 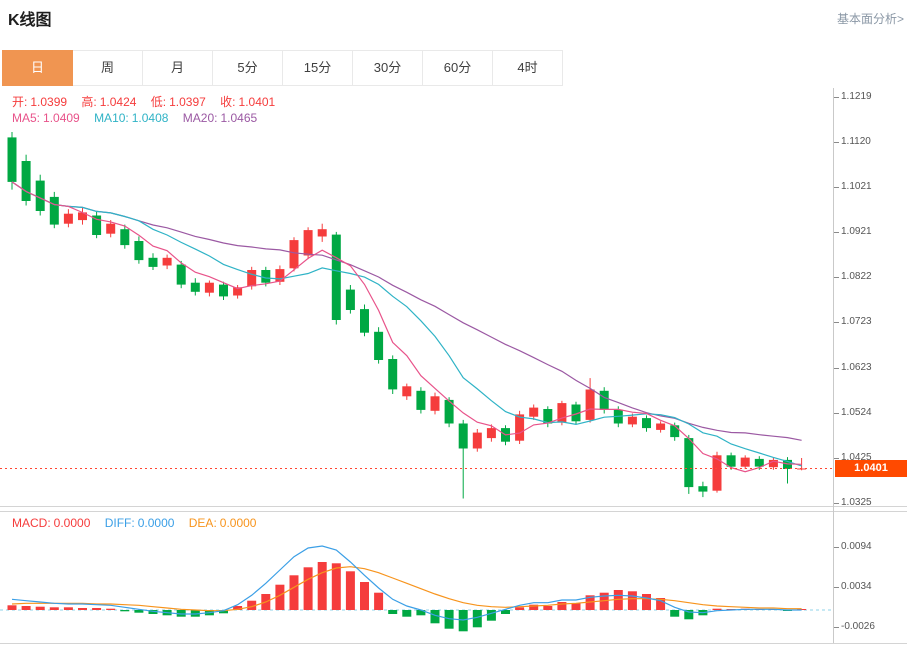 I want to click on y-axis-label: -0.0026, so click(x=858, y=626).